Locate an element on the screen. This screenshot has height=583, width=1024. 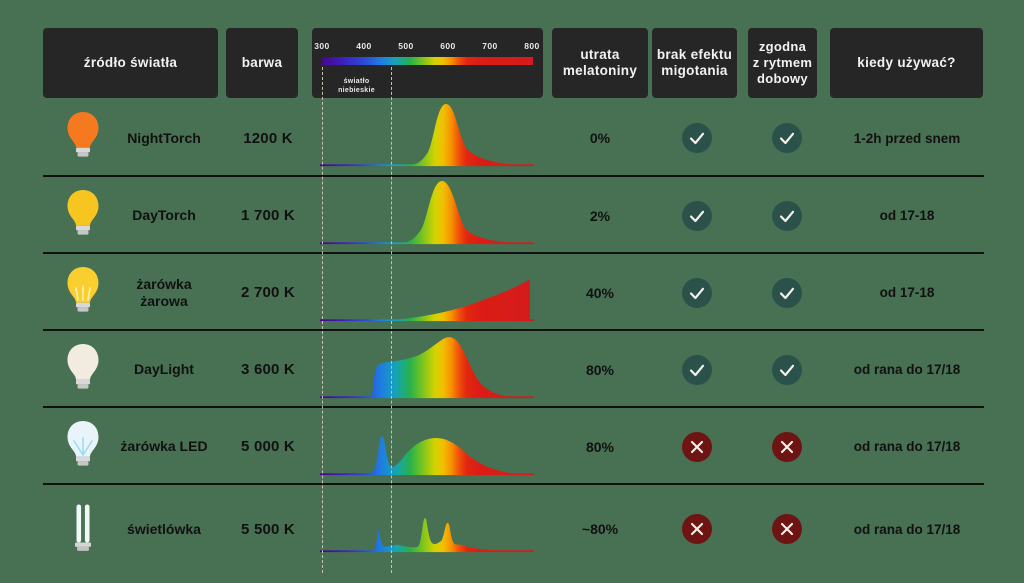
melatonin-loss-value: 40% is located at coordinates (600, 292).